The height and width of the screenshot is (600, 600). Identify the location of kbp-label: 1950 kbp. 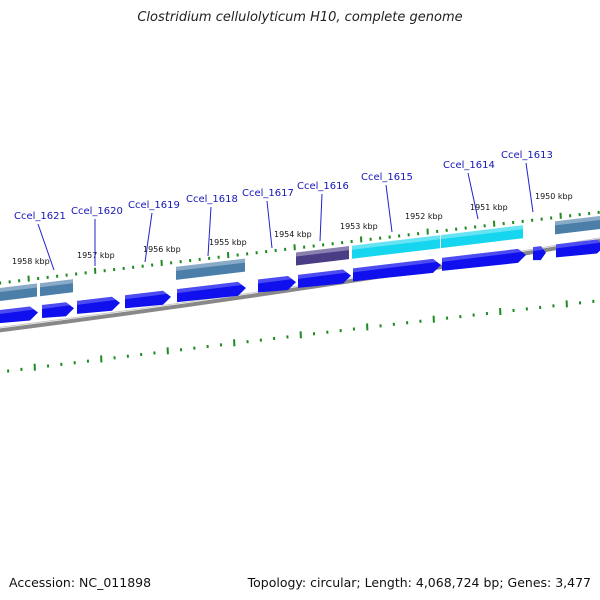
(554, 196).